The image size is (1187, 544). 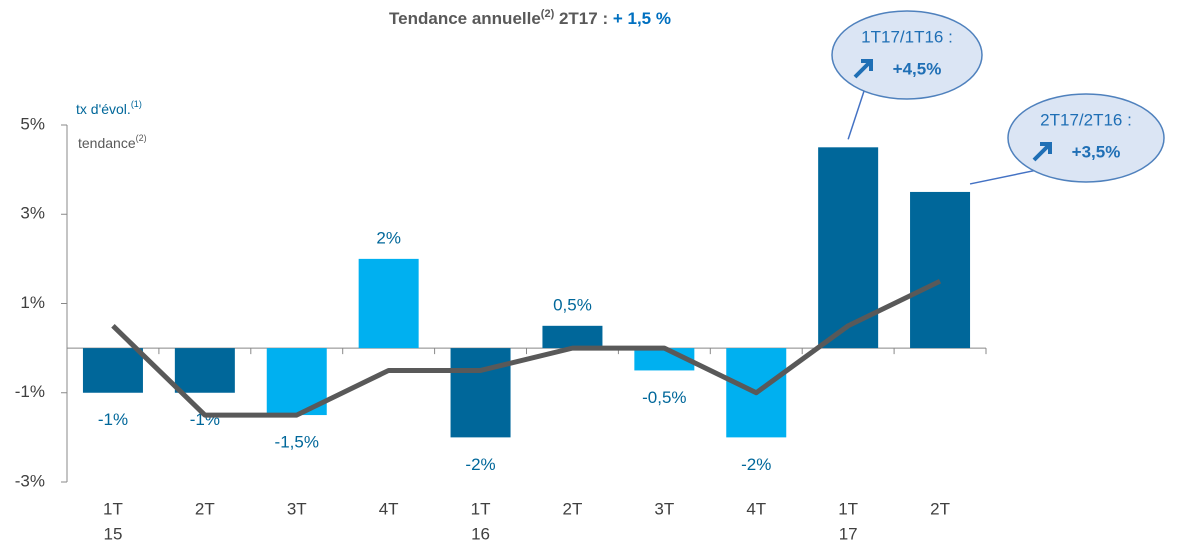 I want to click on legend-text: tx d'évol., so click(x=103, y=109).